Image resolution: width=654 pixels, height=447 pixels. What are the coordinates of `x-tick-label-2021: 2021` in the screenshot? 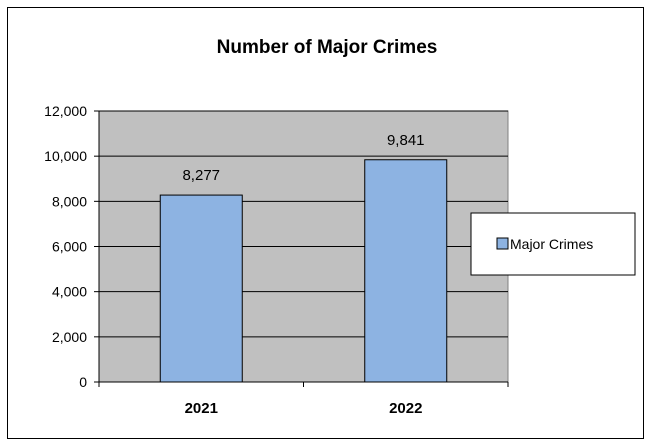 It's located at (201, 408).